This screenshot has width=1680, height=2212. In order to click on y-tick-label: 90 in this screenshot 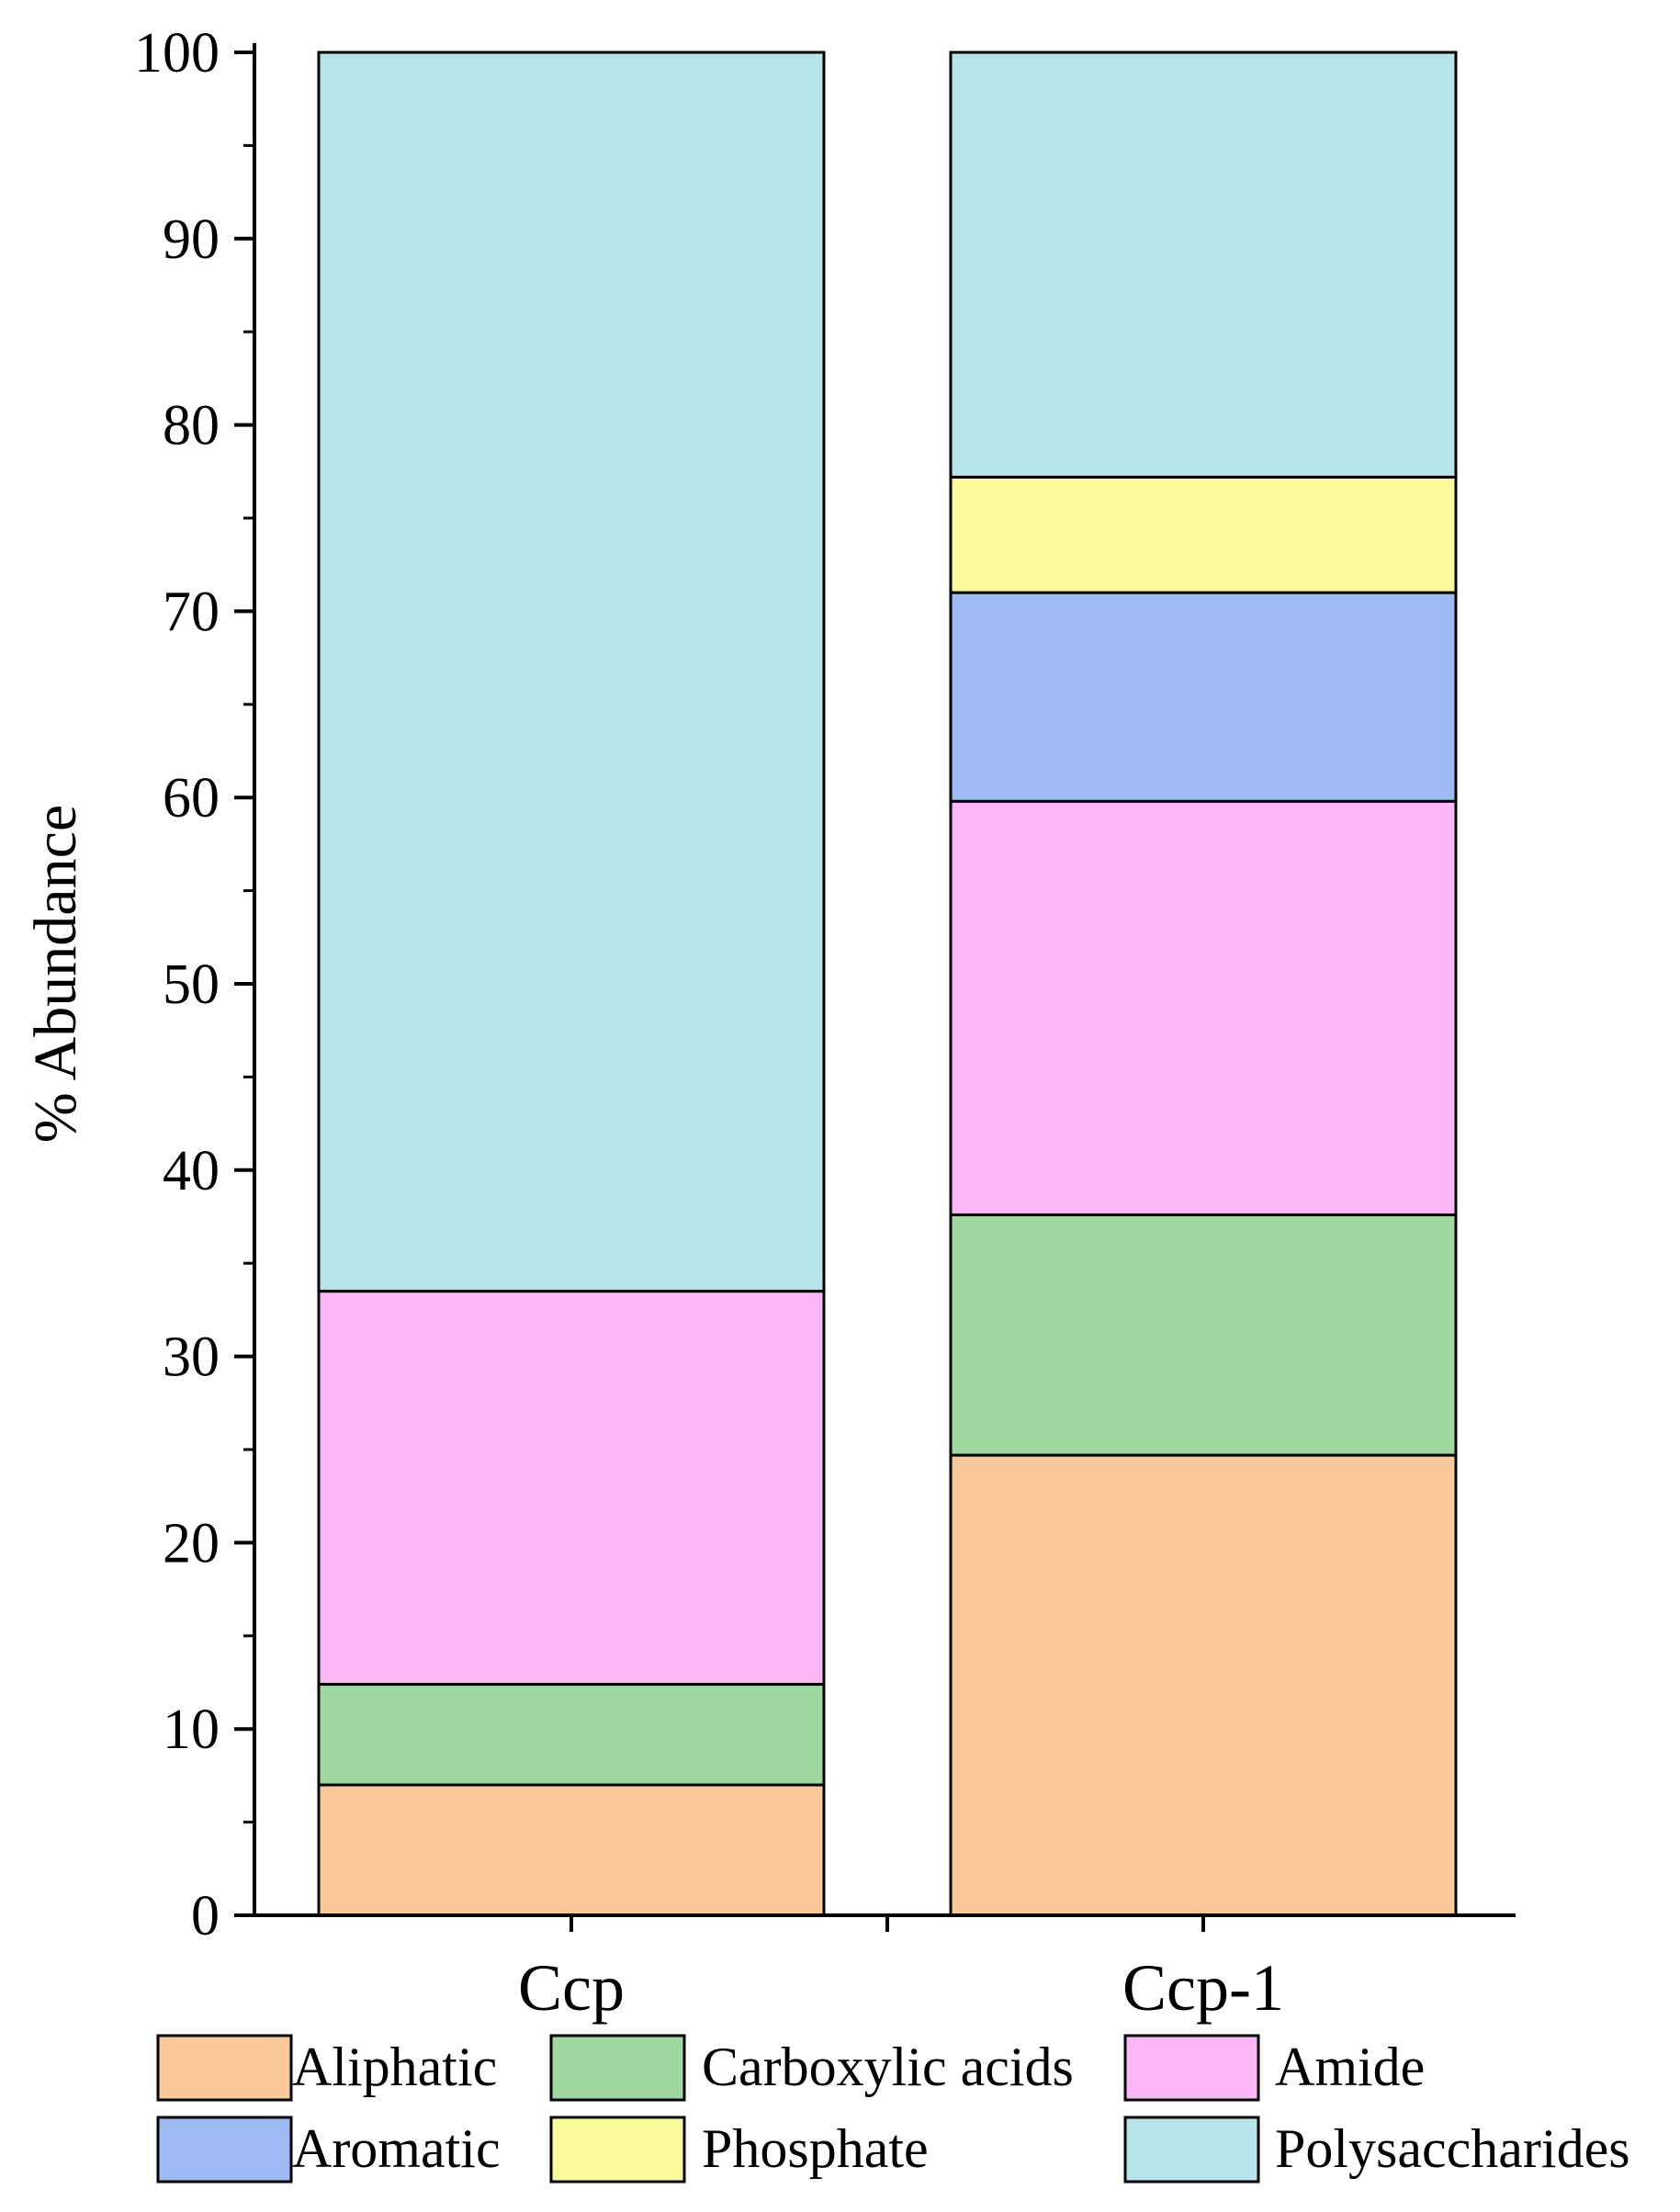, I will do `click(191, 240)`.